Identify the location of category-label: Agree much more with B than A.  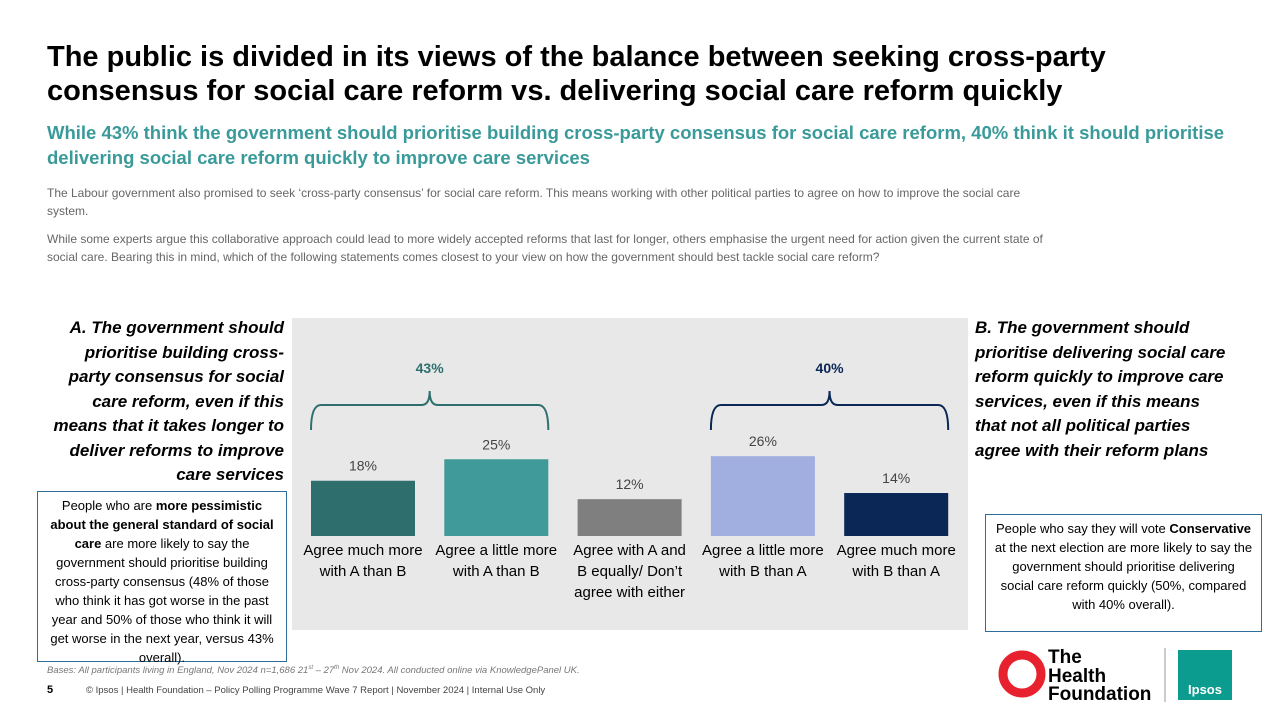
(896, 561).